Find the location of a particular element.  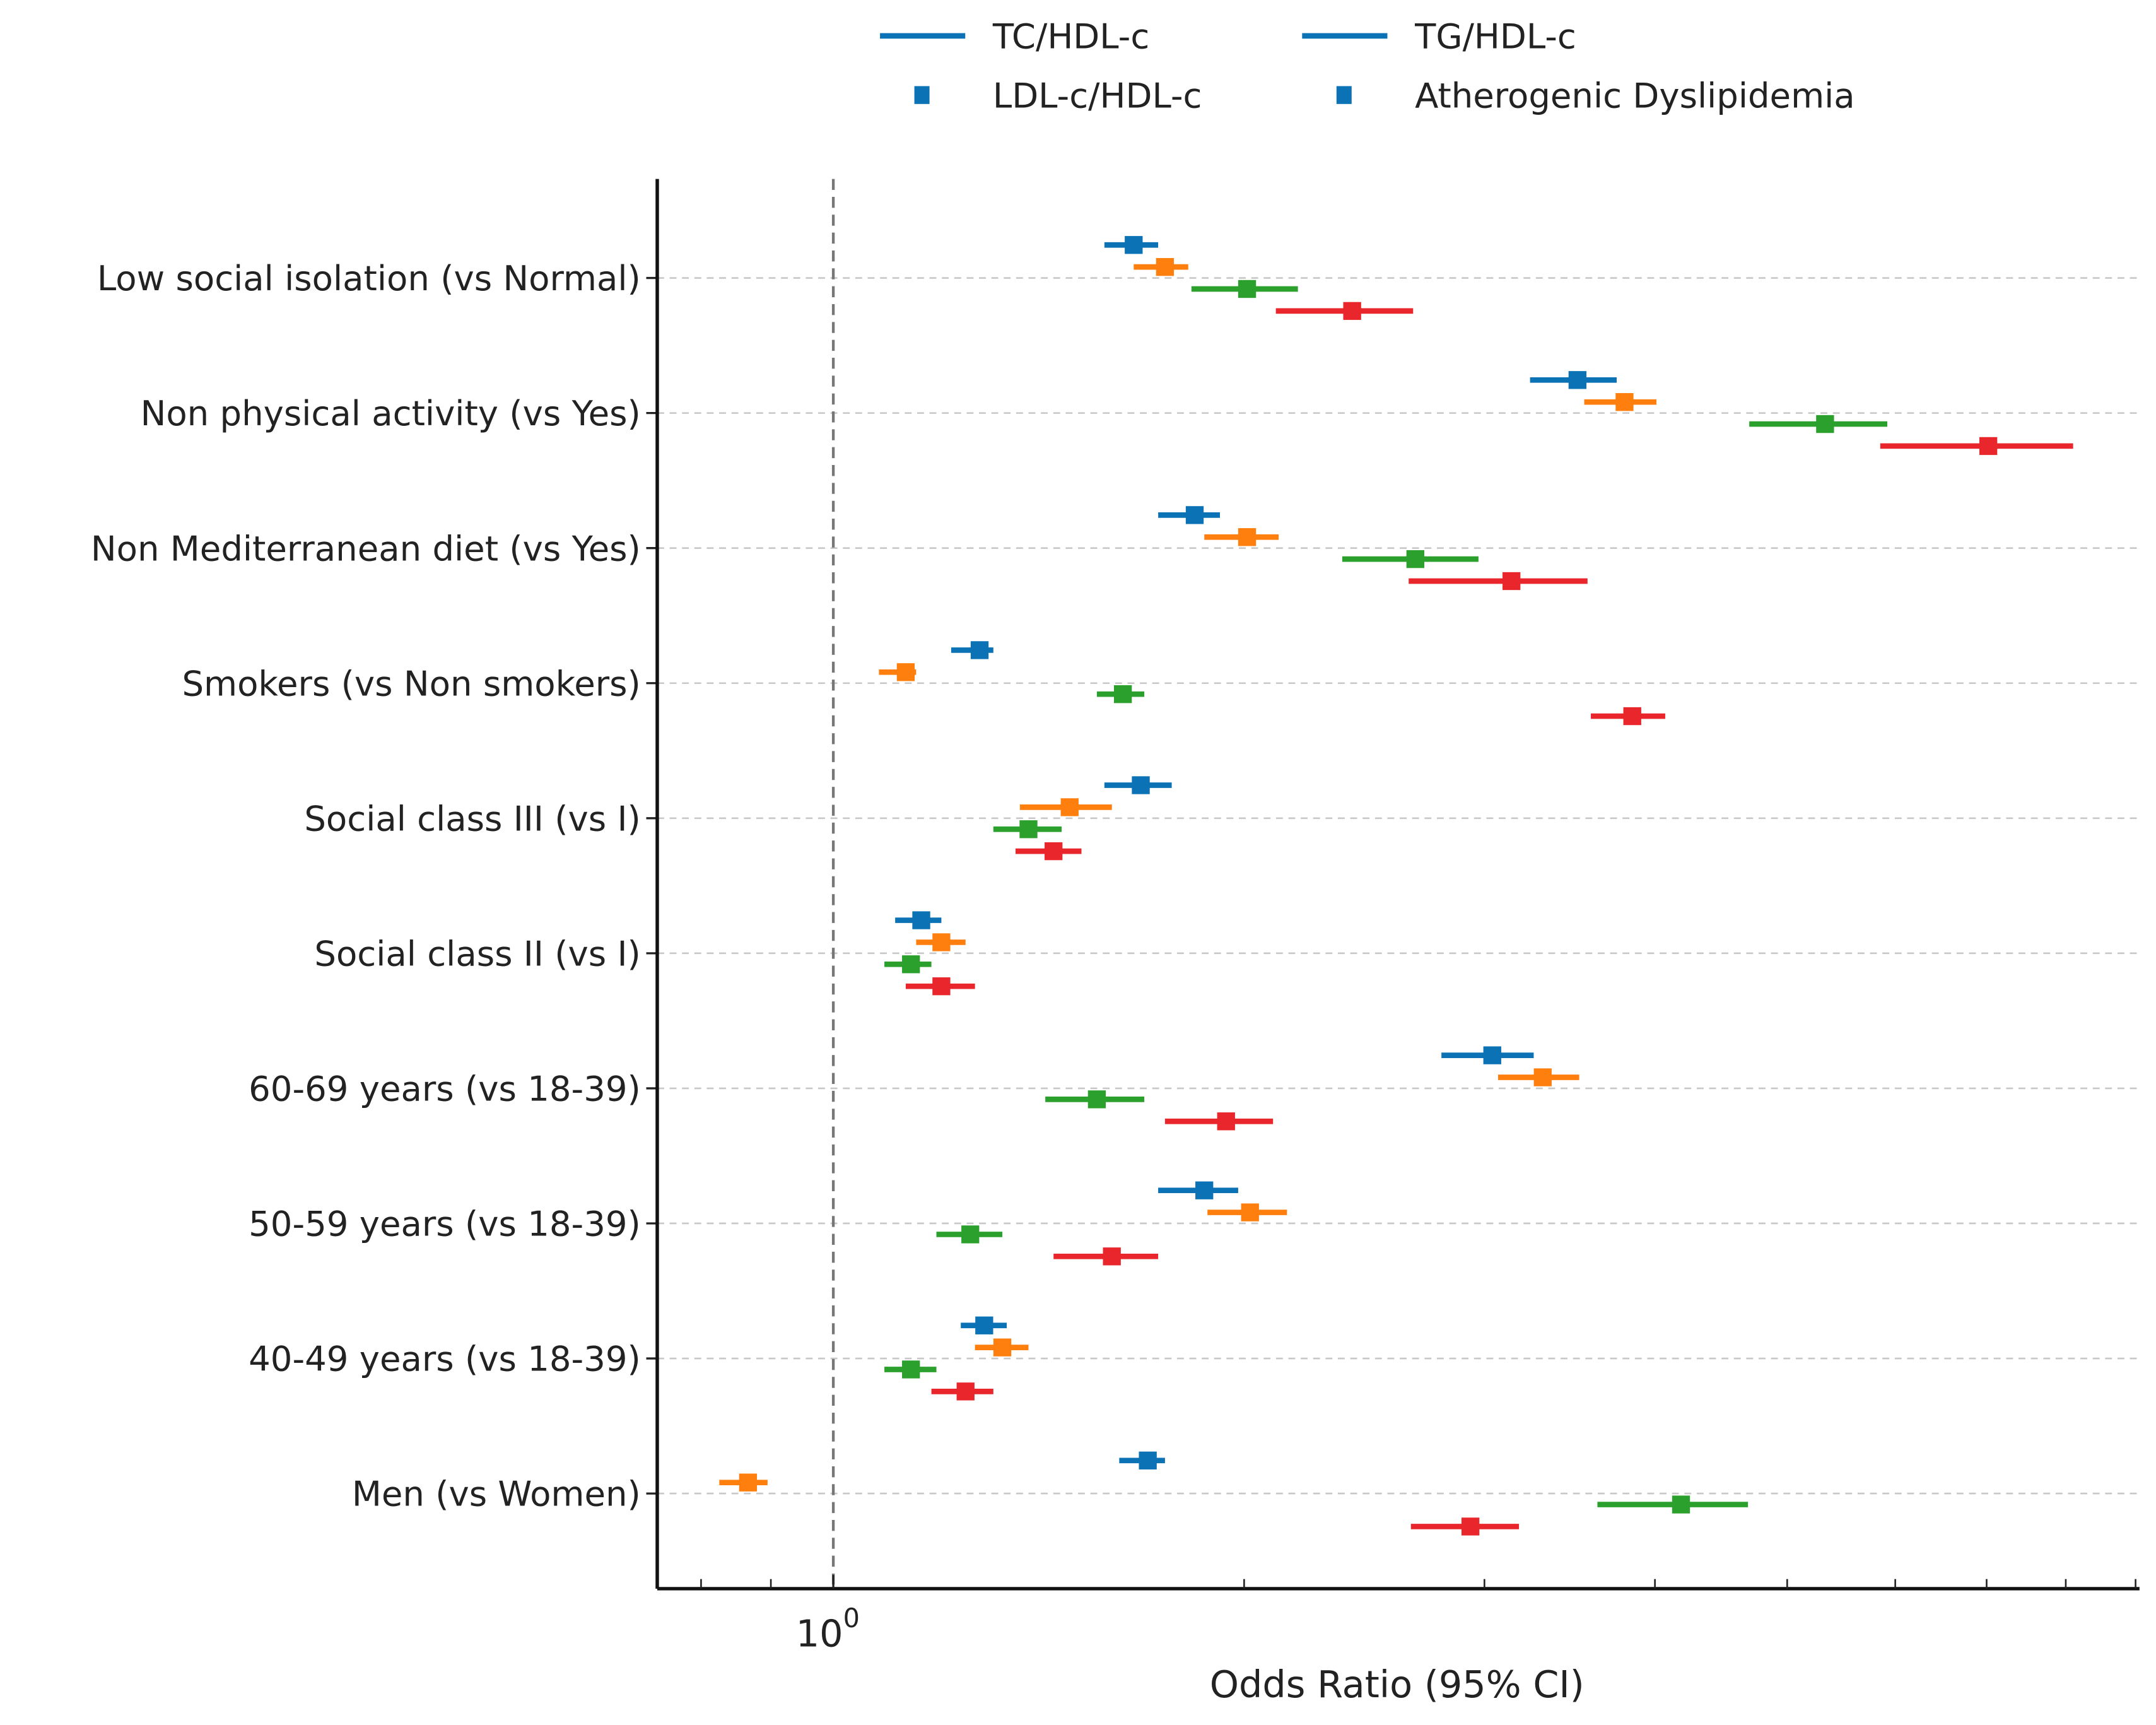

legend-item: LDL-c/HDL-c is located at coordinates (1058, 95).